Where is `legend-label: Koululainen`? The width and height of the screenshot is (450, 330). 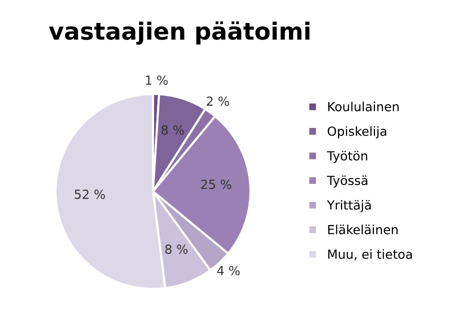 legend-label: Koululainen is located at coordinates (363, 107).